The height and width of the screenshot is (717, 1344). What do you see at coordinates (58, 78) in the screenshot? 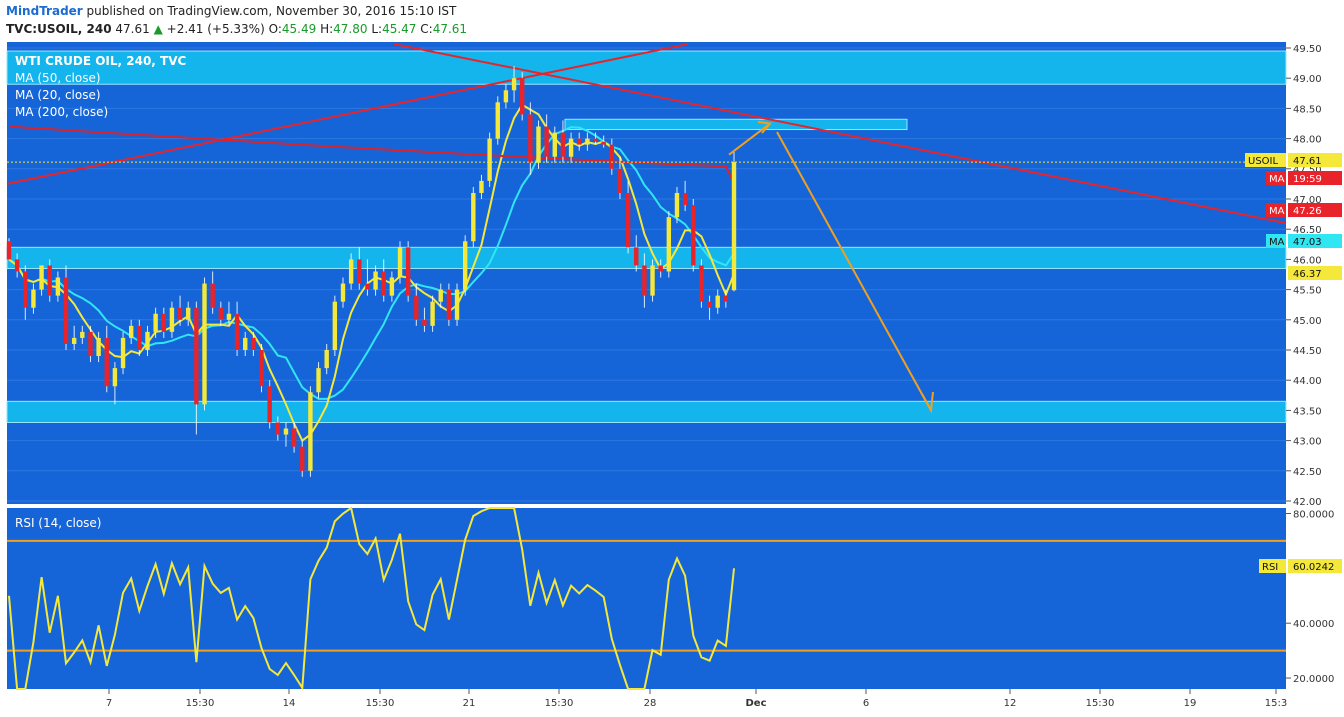
I see `legend-ma50: MA (50, close)` at bounding box center [58, 78].